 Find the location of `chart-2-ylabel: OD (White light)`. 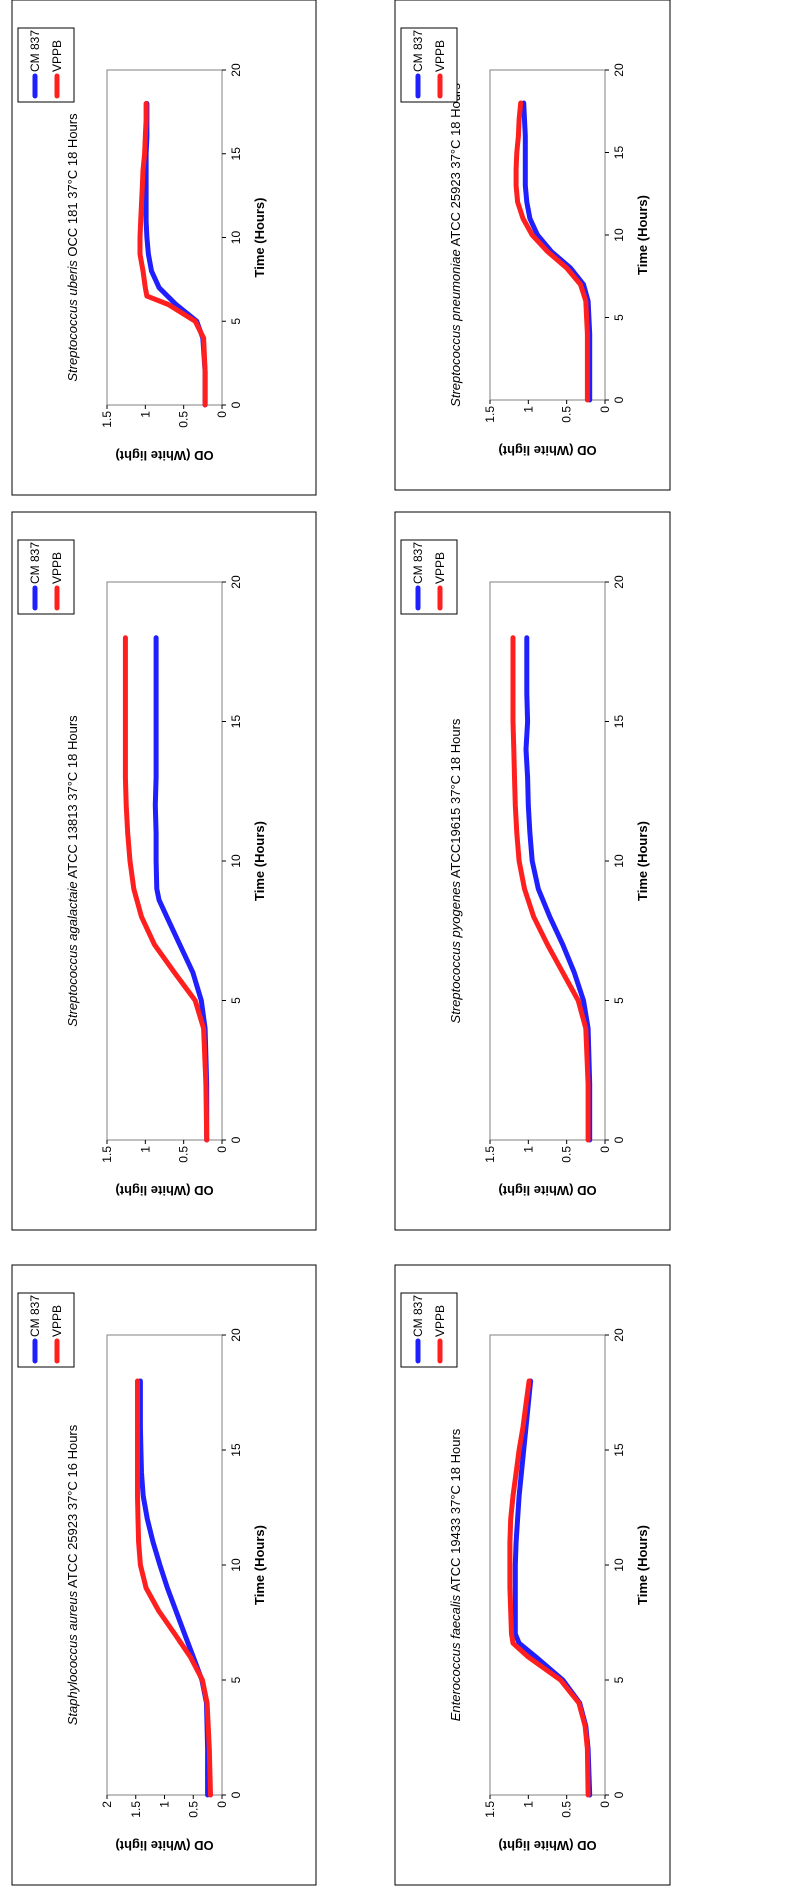

chart-2-ylabel: OD (White light) is located at coordinates (547, 1845).